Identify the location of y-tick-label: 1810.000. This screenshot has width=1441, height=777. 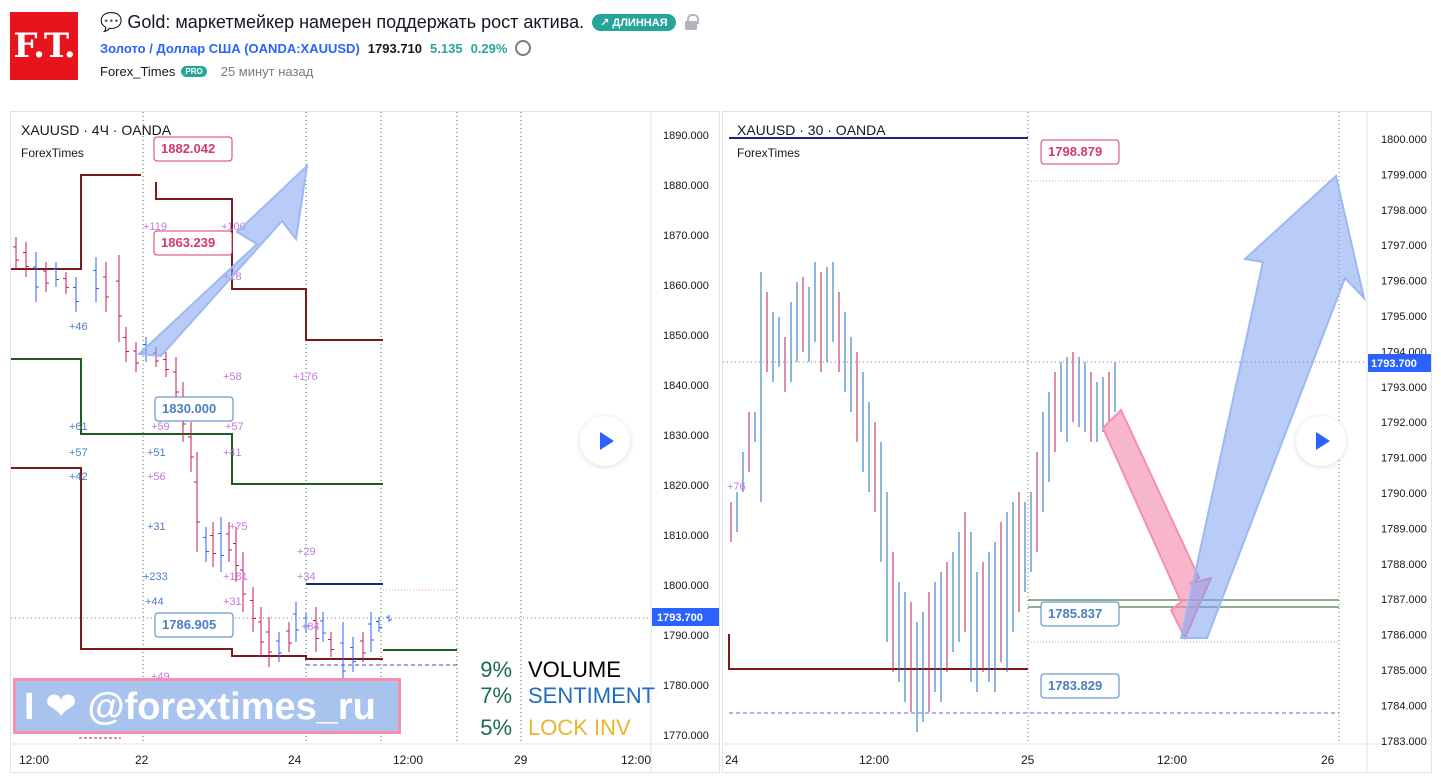
(686, 536).